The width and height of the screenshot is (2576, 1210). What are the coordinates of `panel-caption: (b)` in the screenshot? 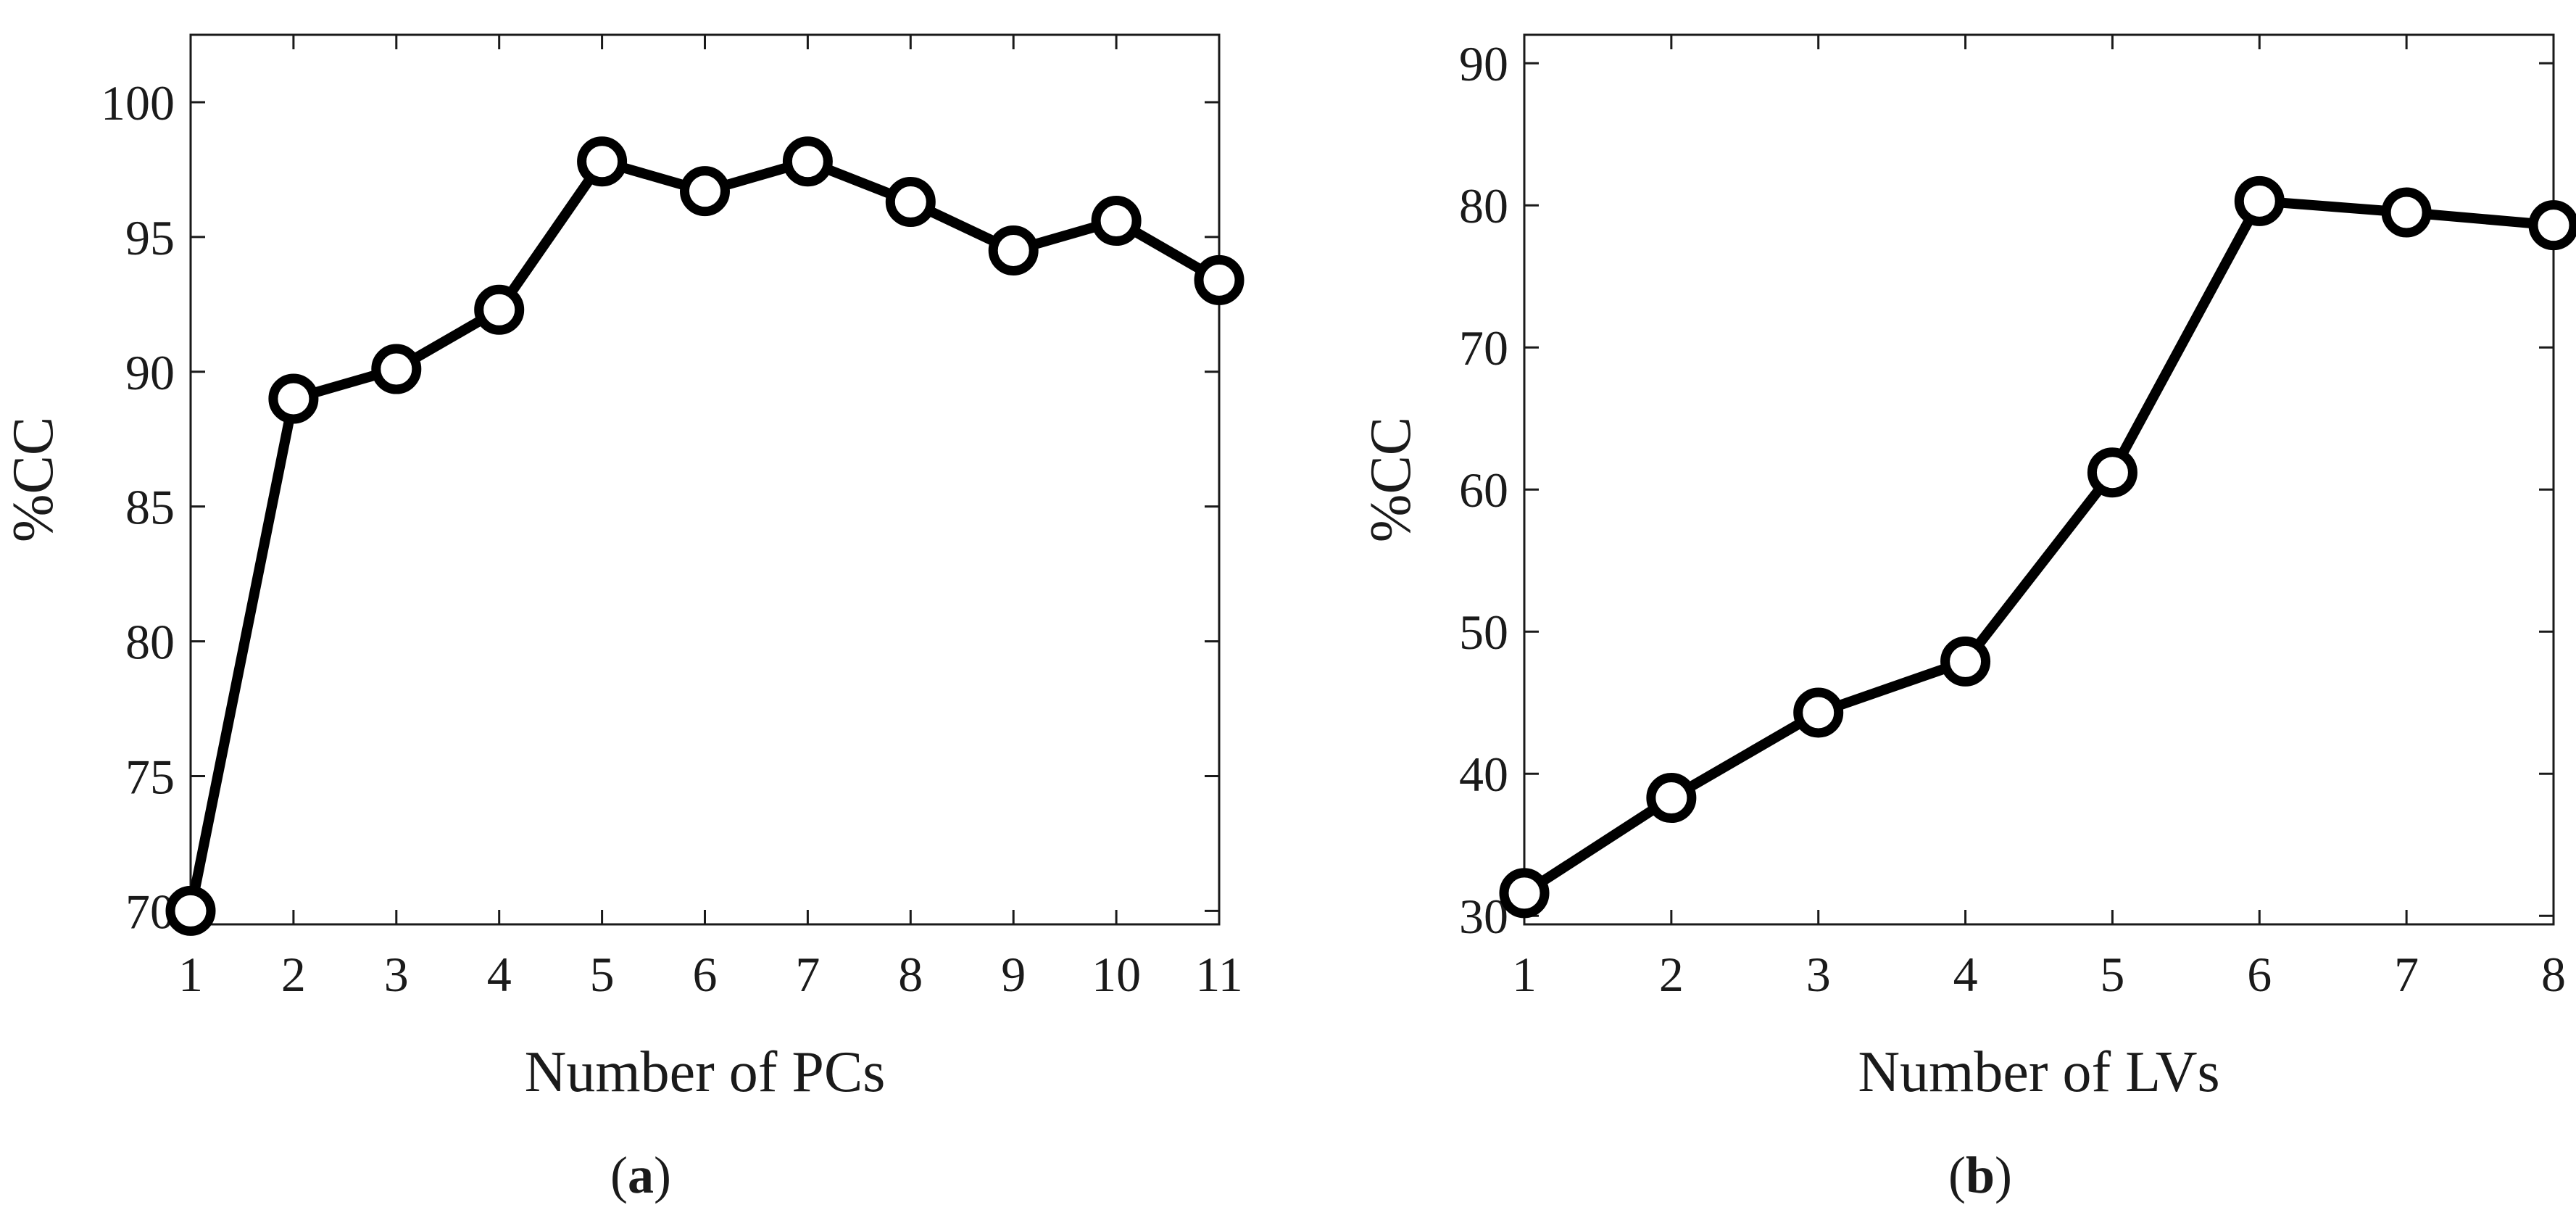 It's located at (1980, 1175).